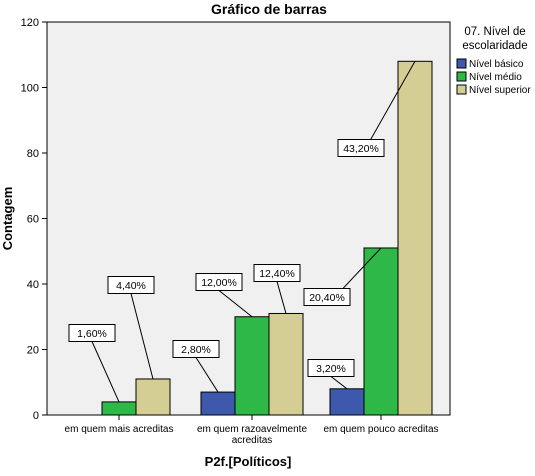 The height and width of the screenshot is (476, 535). What do you see at coordinates (30, 89) in the screenshot?
I see `y-tick-label: 100` at bounding box center [30, 89].